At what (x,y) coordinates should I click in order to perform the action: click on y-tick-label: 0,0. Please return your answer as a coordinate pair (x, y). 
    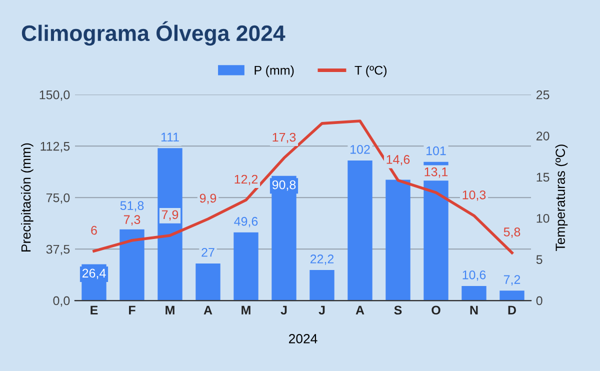
    Looking at the image, I should click on (61, 301).